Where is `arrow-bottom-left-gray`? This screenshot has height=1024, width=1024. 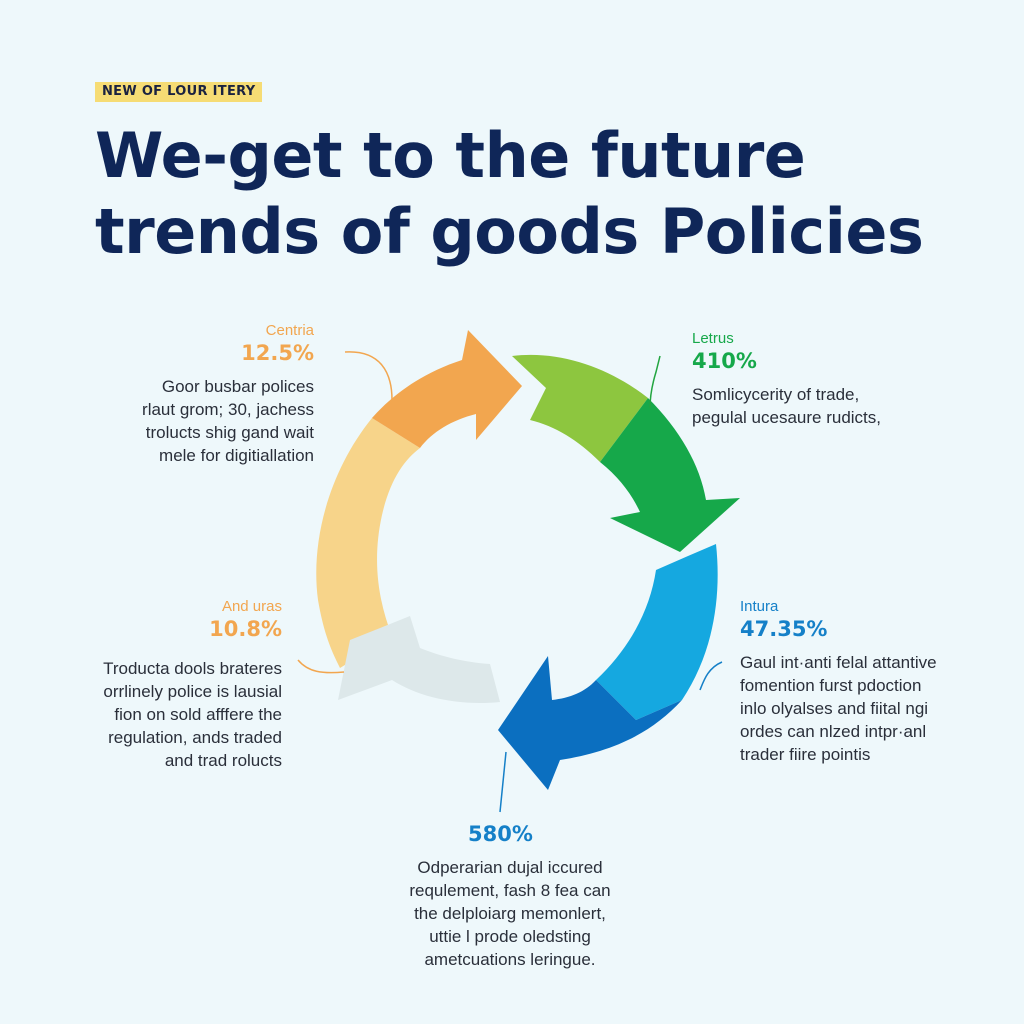
arrow-bottom-left-gray is located at coordinates (419, 660).